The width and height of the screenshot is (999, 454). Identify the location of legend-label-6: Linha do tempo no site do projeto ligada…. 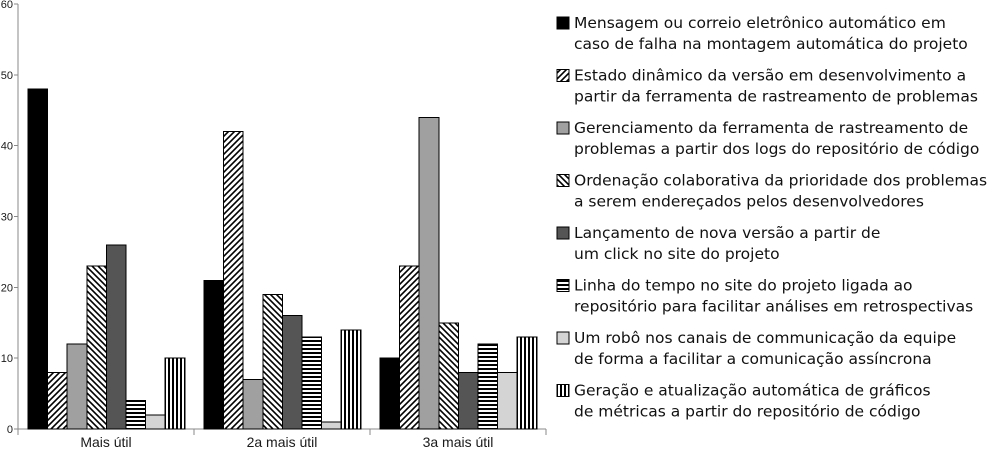
(743, 286).